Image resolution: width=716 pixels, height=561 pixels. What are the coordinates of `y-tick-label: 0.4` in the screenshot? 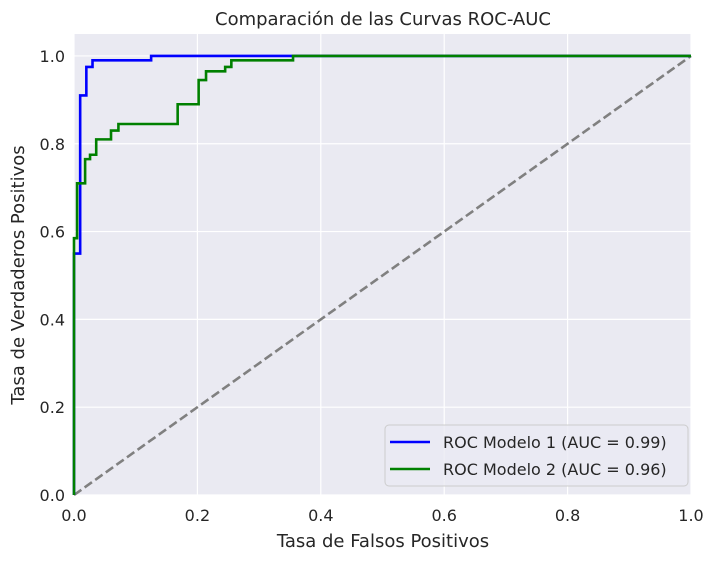 It's located at (52, 319).